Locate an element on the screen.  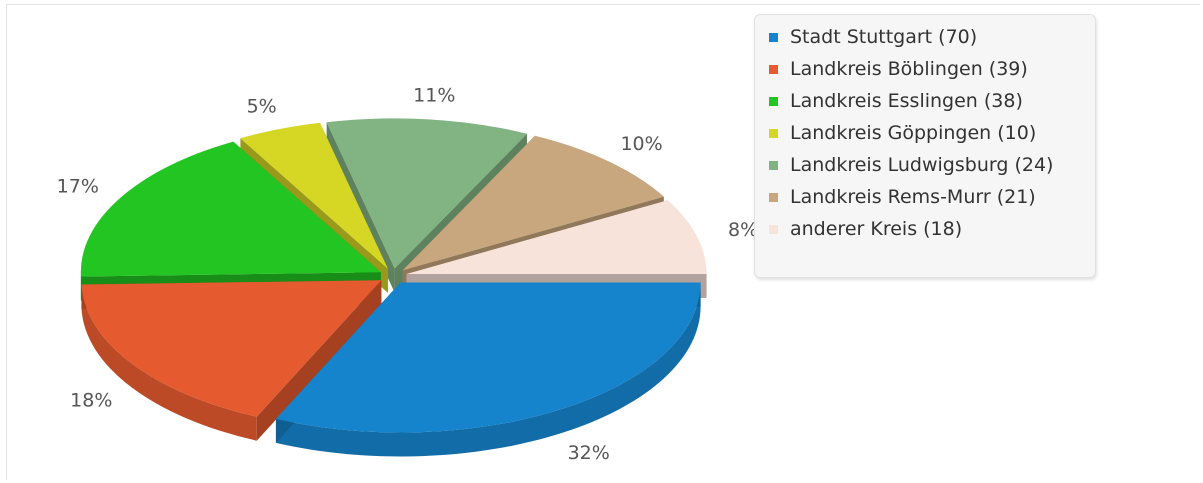
legend-item-5: Landkreis Ludwigsburg (24) is located at coordinates (927, 165).